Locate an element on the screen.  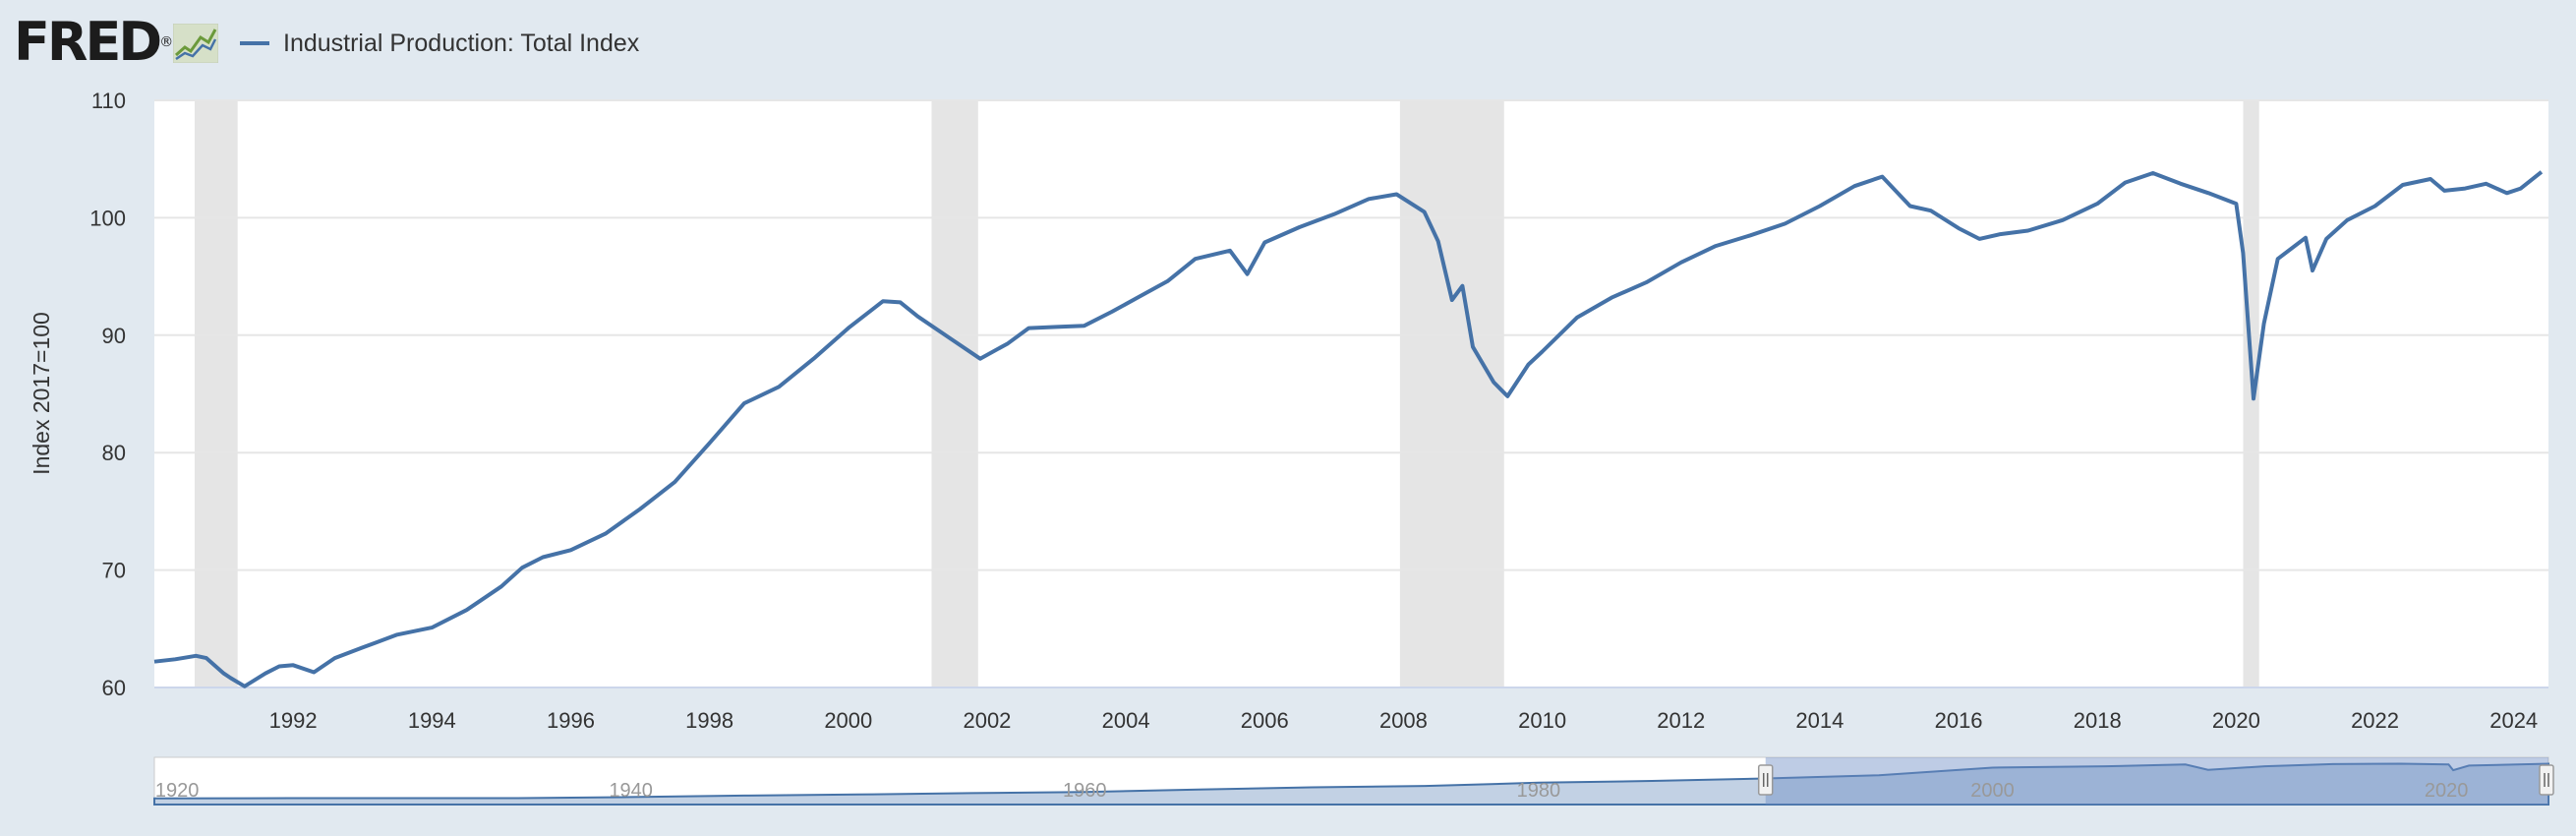
x-tick-label: 2020 is located at coordinates (2236, 721).